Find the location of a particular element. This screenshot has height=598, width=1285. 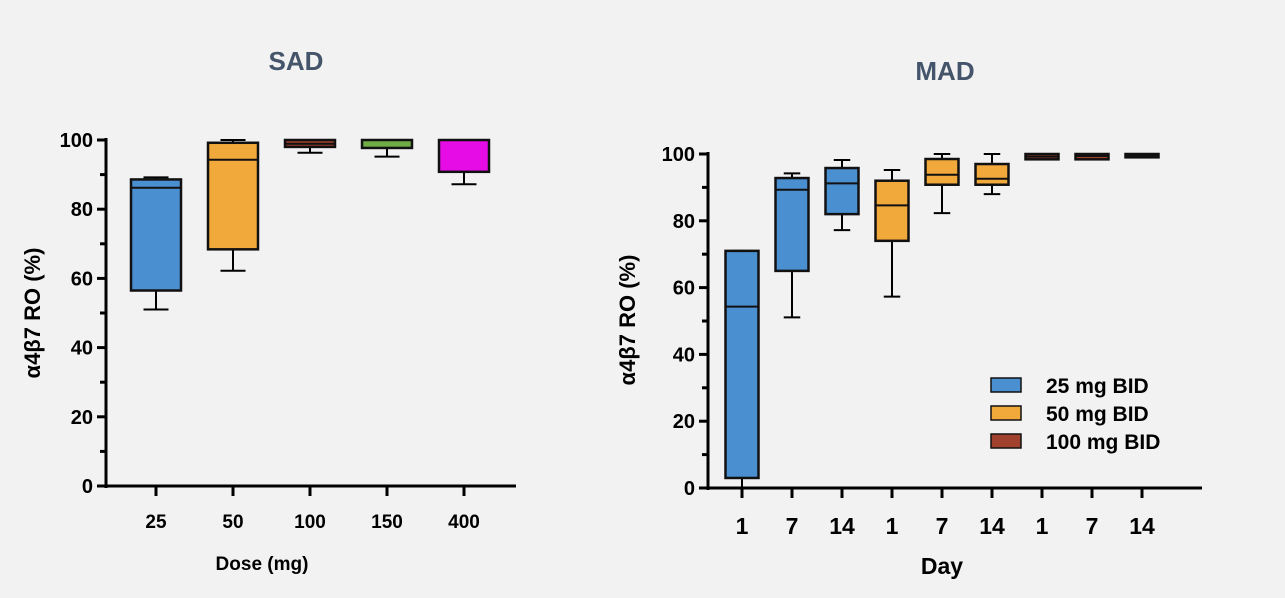

sad-y-tick-label: 40 is located at coordinates (82, 349).